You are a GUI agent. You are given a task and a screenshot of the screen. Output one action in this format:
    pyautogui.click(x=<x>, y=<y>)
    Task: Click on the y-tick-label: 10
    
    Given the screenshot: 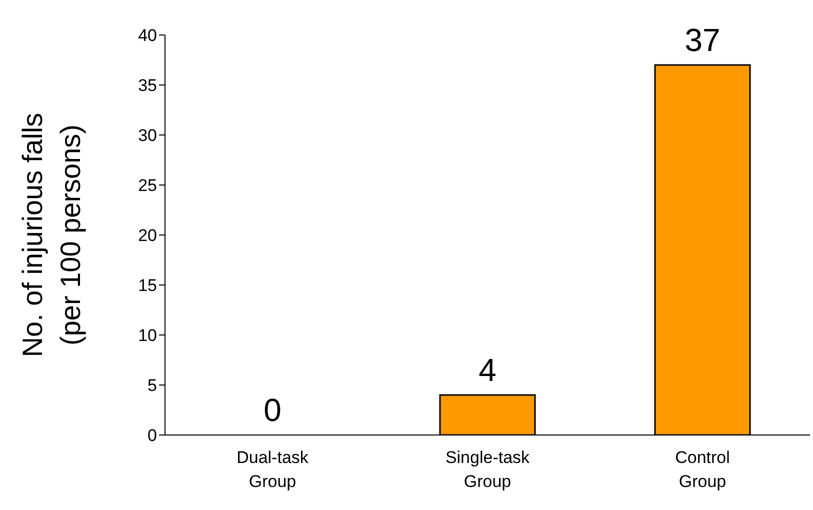 What is the action you would take?
    pyautogui.click(x=147, y=336)
    